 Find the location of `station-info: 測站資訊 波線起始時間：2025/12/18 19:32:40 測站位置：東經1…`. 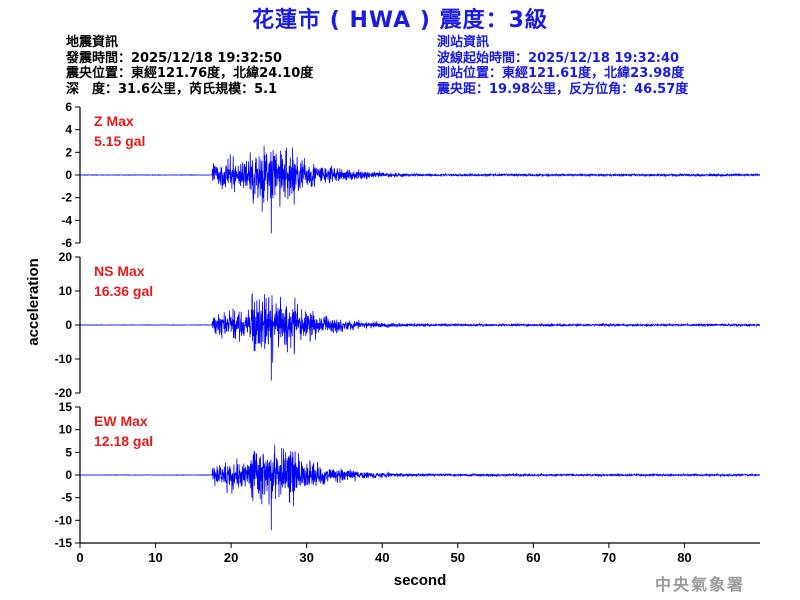

station-info: 測站資訊 波線起始時間：2025/12/18 19:32:40 測站位置：東經1… is located at coordinates (562, 66).